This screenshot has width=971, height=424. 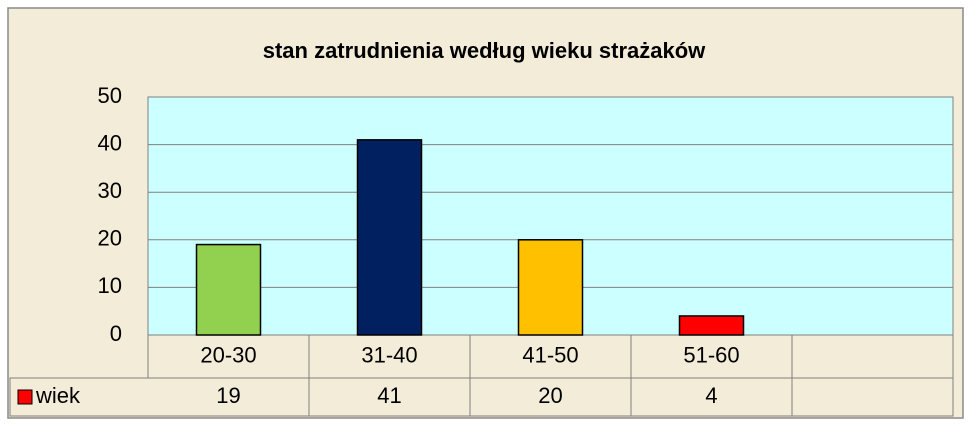 I want to click on table-value: 19, so click(x=228, y=395).